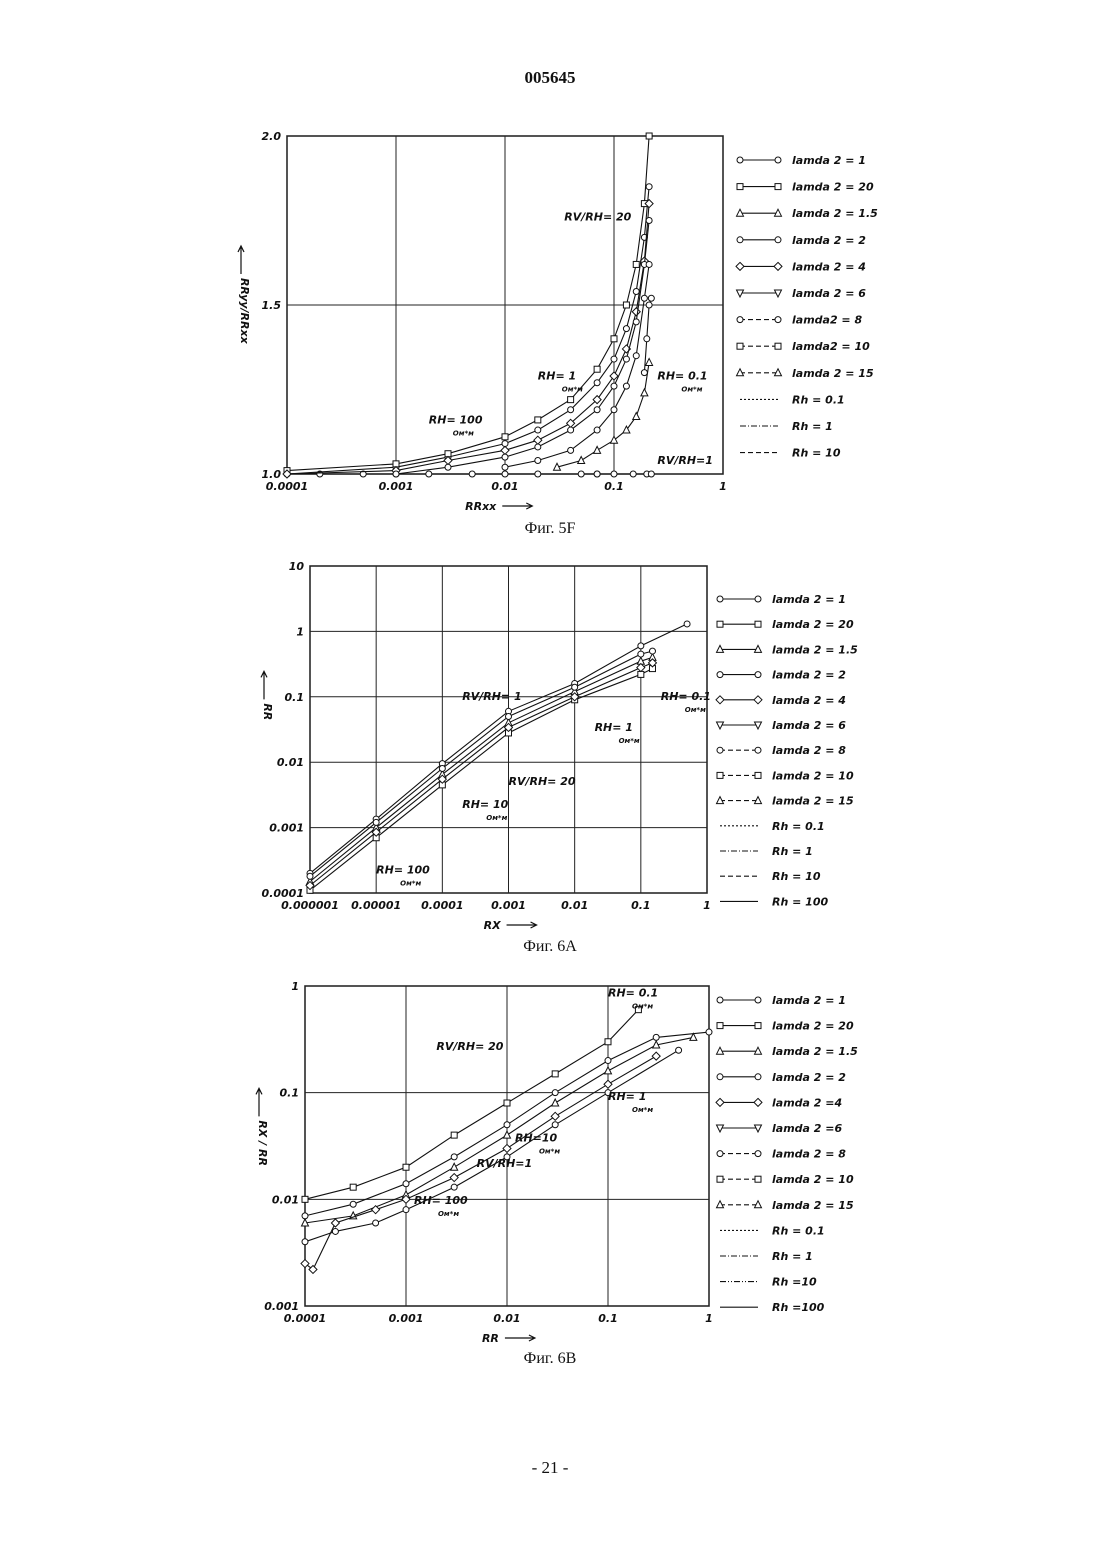  What do you see at coordinates (557, 375) in the screenshot?
I see `fig5f-annotation: RH= 1` at bounding box center [557, 375].